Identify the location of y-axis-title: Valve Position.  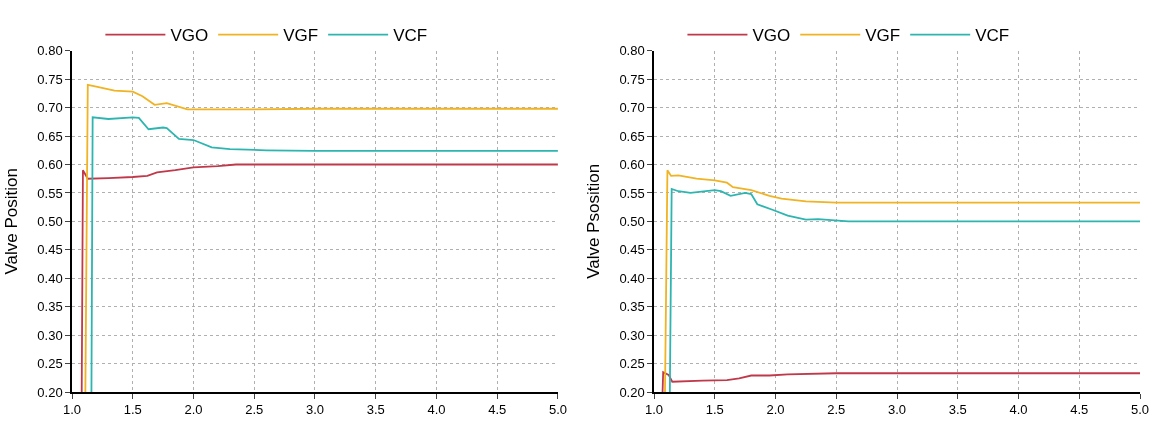
(12, 221).